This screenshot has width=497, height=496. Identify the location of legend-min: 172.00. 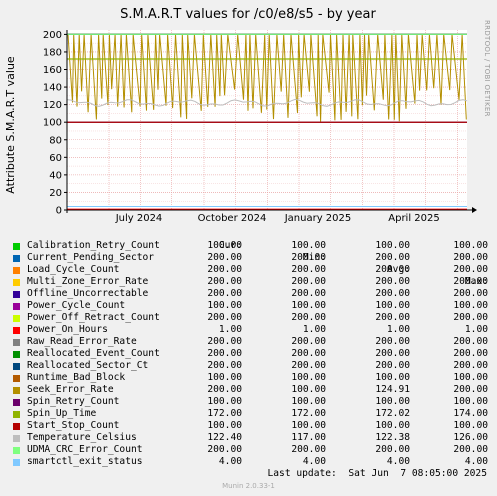
(308, 413).